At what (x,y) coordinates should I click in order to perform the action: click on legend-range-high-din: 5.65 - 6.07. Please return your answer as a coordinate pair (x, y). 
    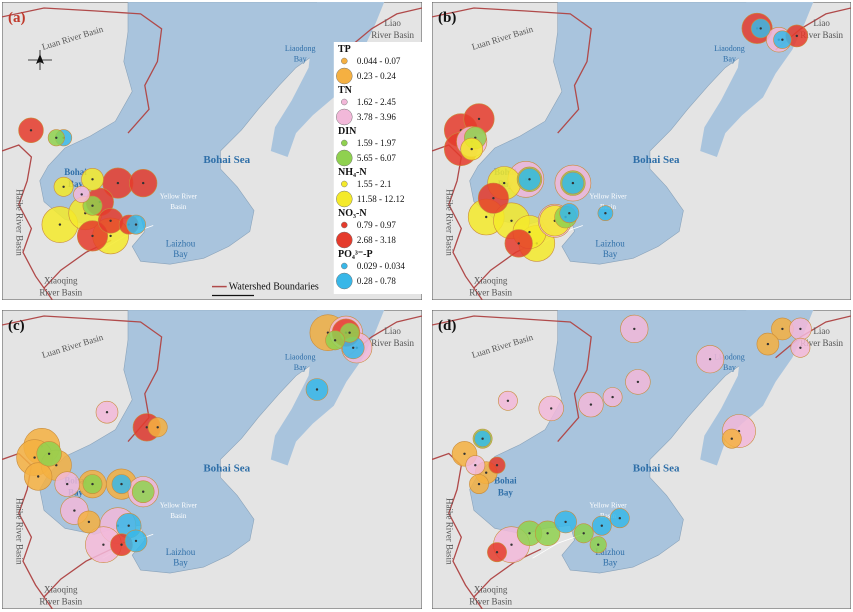
    Looking at the image, I should click on (376, 158).